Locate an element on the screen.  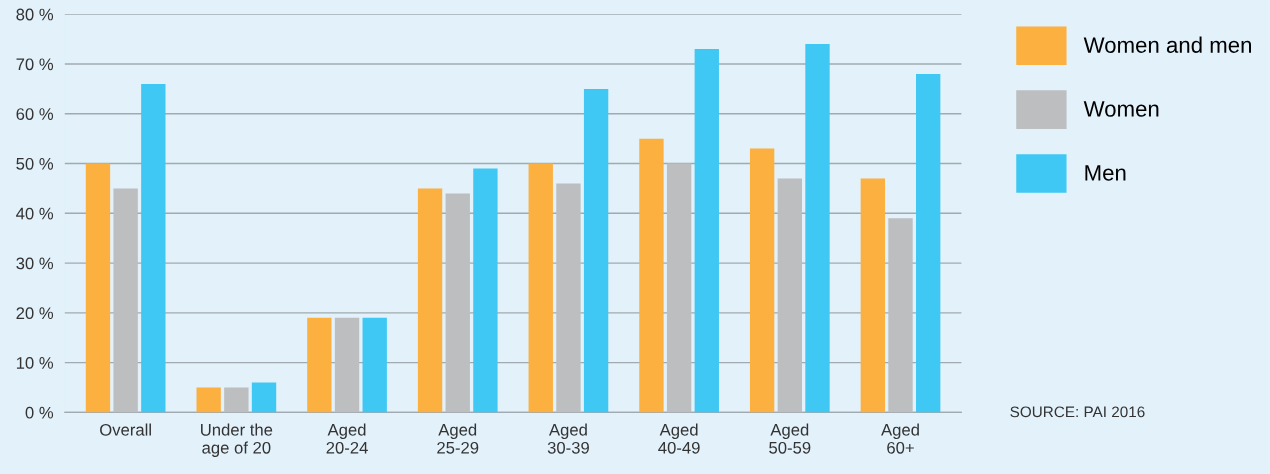
source-note: SOURCE: PAI 2016 is located at coordinates (1077, 412).